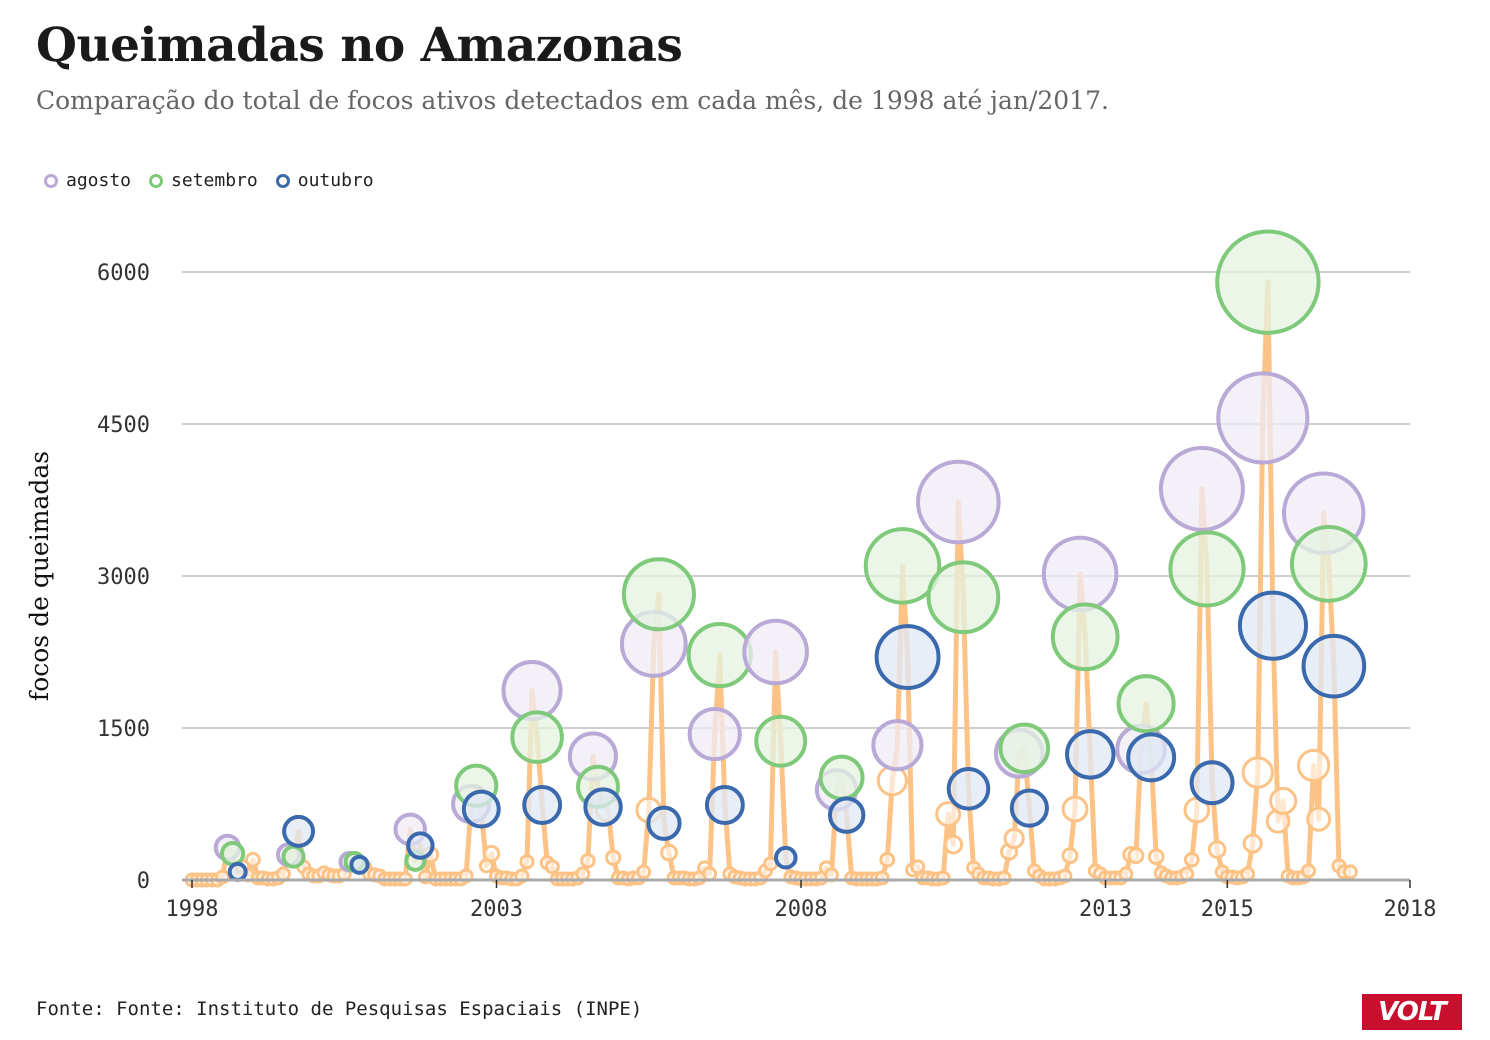 This screenshot has width=1490, height=1040. I want to click on x-tick-label: 2003, so click(496, 909).